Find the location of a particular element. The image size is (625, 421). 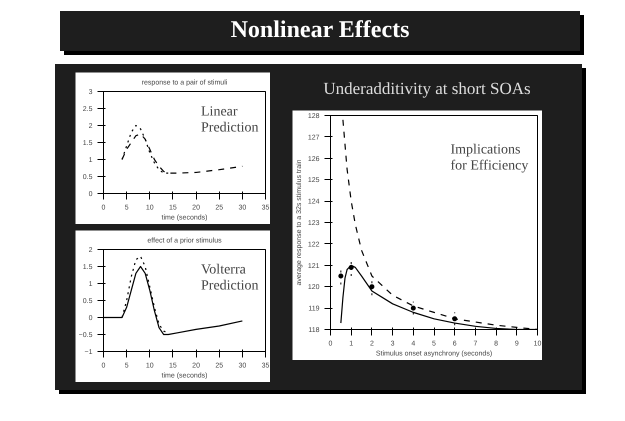

annotation: Implications for Efficiency is located at coordinates (489, 158).